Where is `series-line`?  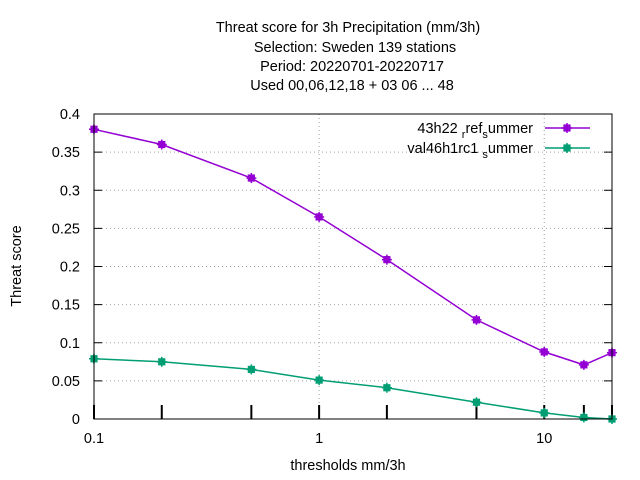
series-line is located at coordinates (353, 389).